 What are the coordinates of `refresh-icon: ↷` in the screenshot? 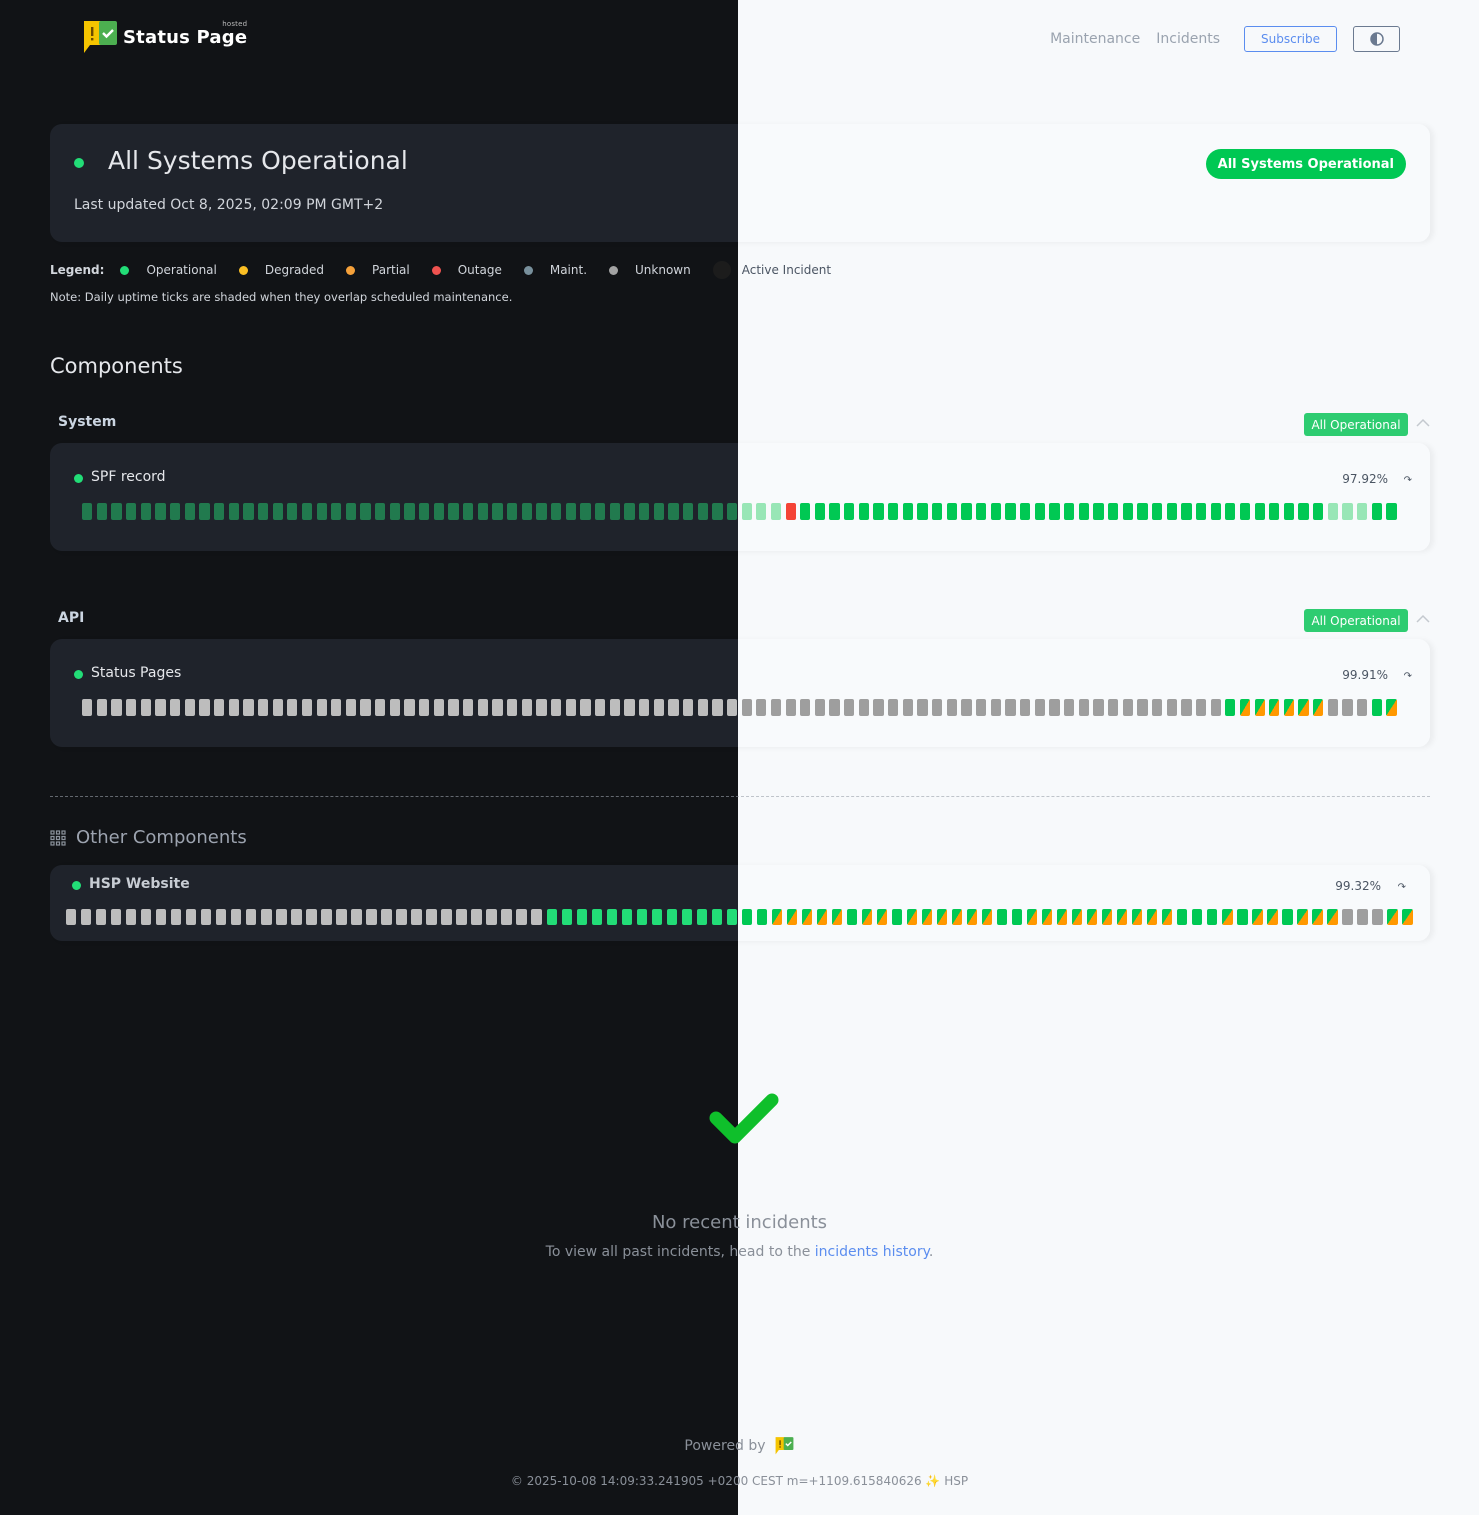 It's located at (1407, 676).